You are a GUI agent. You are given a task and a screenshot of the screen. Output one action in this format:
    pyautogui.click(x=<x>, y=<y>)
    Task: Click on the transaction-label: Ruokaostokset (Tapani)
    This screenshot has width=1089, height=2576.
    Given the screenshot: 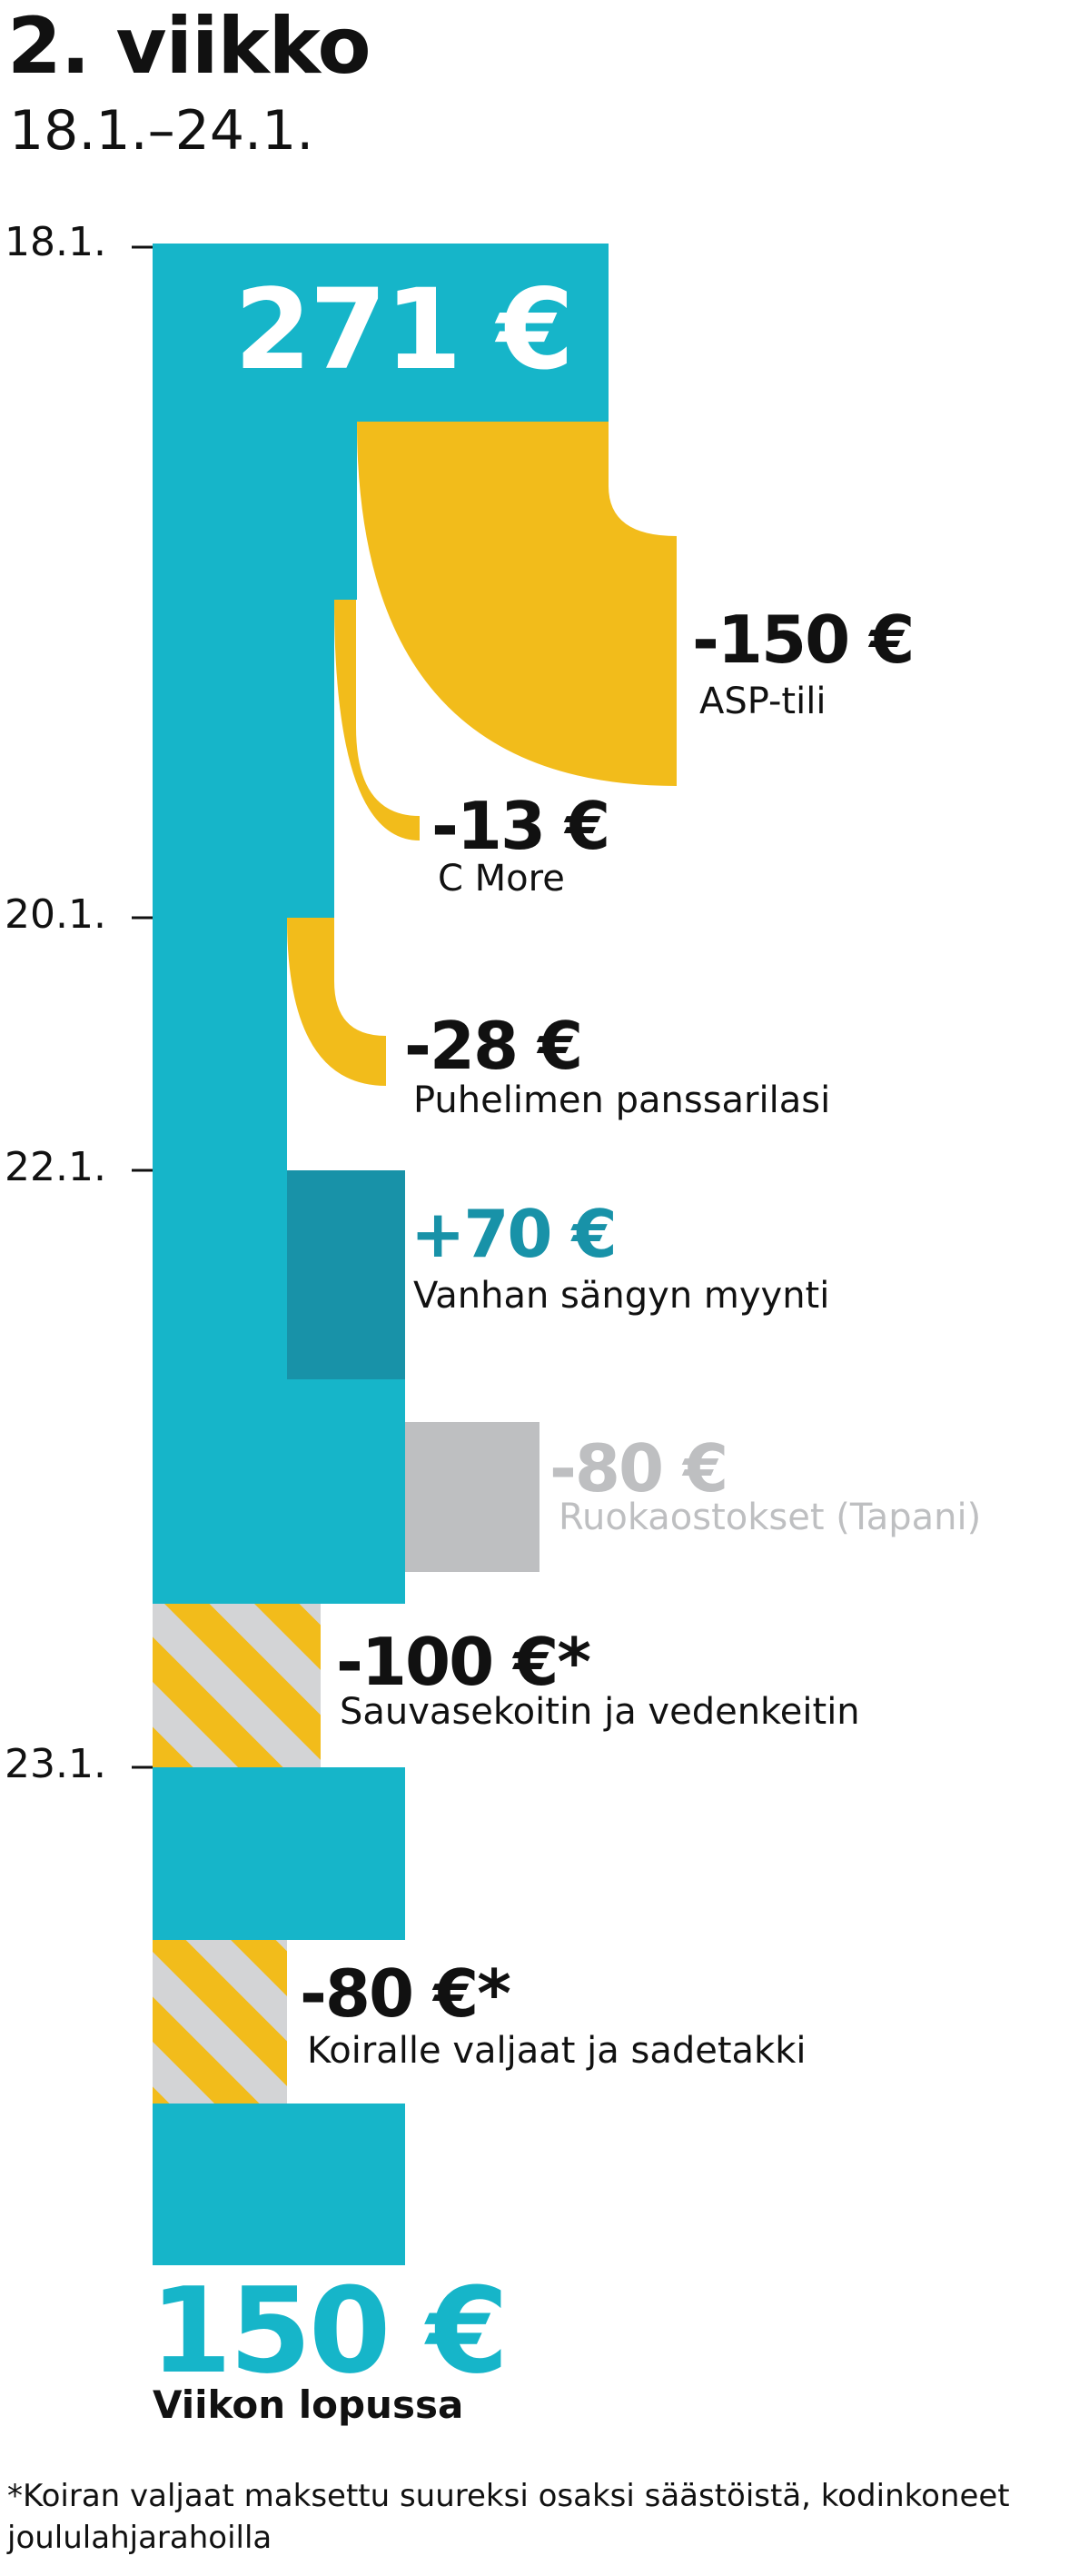 What is the action you would take?
    pyautogui.click(x=770, y=1518)
    